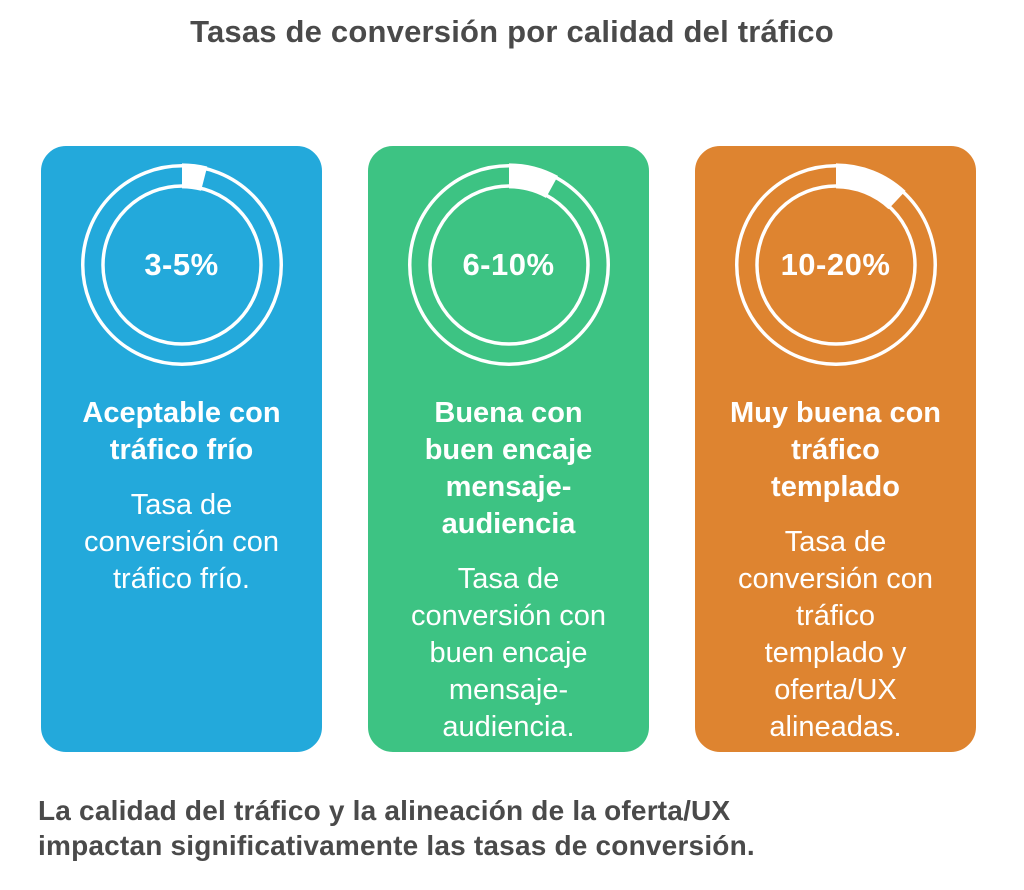 This screenshot has width=1024, height=890. What do you see at coordinates (508, 468) in the screenshot?
I see `card-heading: Buena con buen encaje mensaje- audiencia` at bounding box center [508, 468].